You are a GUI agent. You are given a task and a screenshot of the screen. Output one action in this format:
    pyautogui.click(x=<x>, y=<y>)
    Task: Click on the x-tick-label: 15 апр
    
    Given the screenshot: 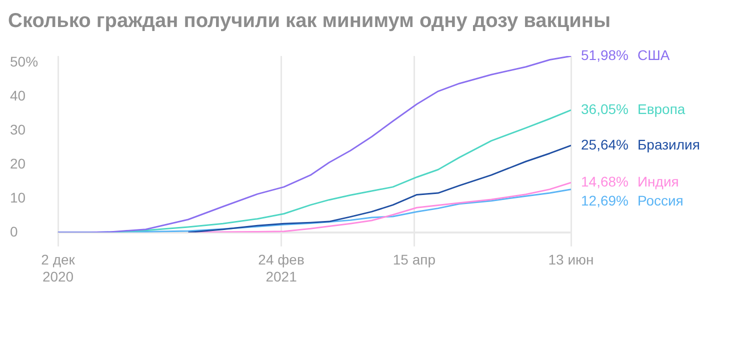 What is the action you would take?
    pyautogui.click(x=414, y=260)
    